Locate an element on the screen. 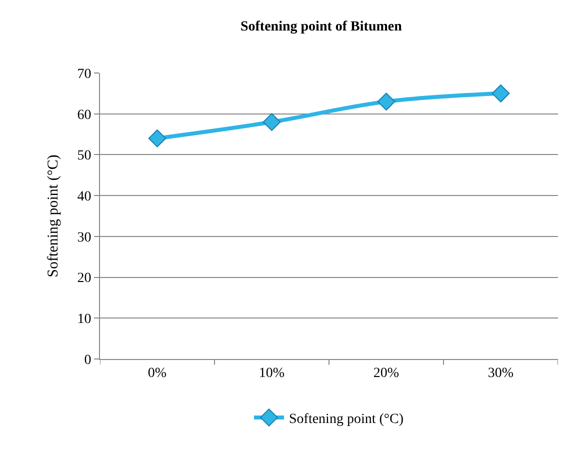  y-tick-label: 60 is located at coordinates (84, 115).